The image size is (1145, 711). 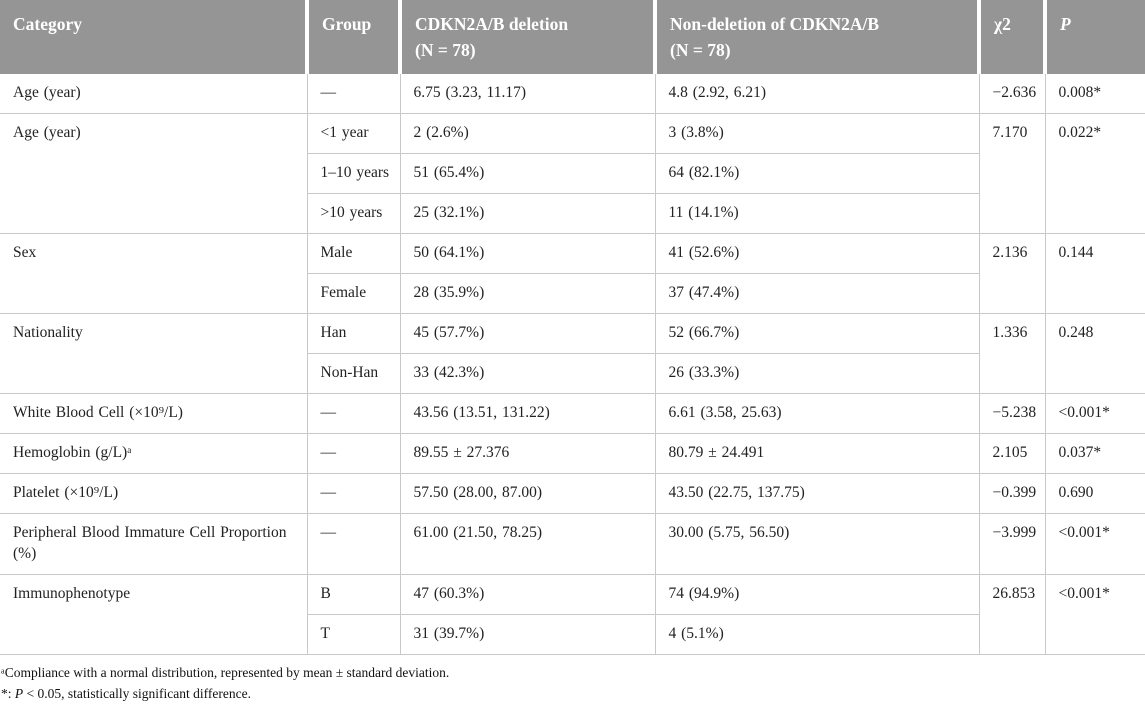 I want to click on non-deletion-cell: 37 (47.4%), so click(x=817, y=294).